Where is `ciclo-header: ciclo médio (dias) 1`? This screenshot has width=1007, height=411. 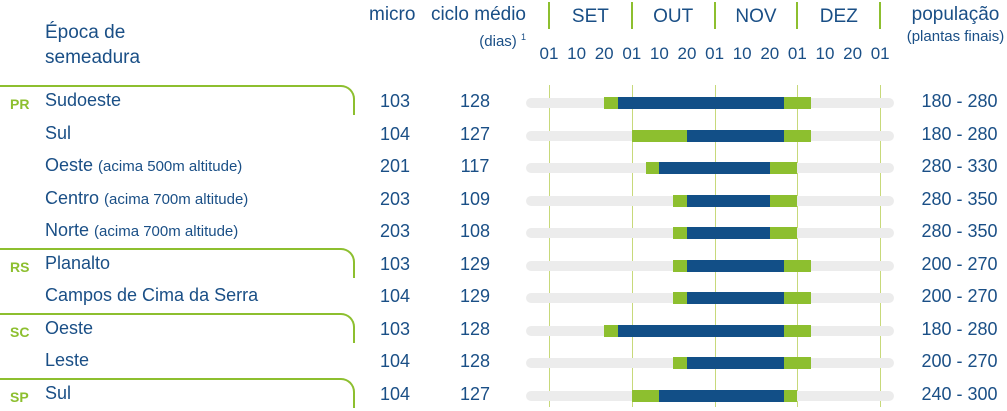 ciclo-header: ciclo médio (dias) 1 is located at coordinates (475, 28).